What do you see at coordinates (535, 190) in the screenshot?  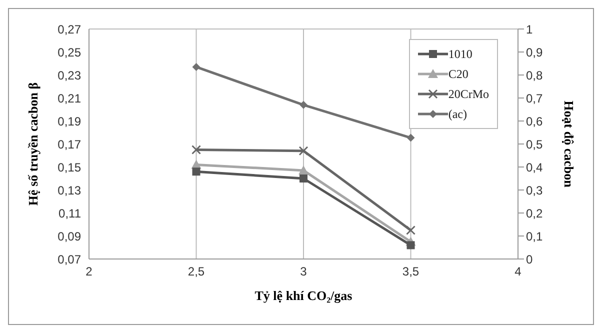 I see `y2-tick-label: 0,3` at bounding box center [535, 190].